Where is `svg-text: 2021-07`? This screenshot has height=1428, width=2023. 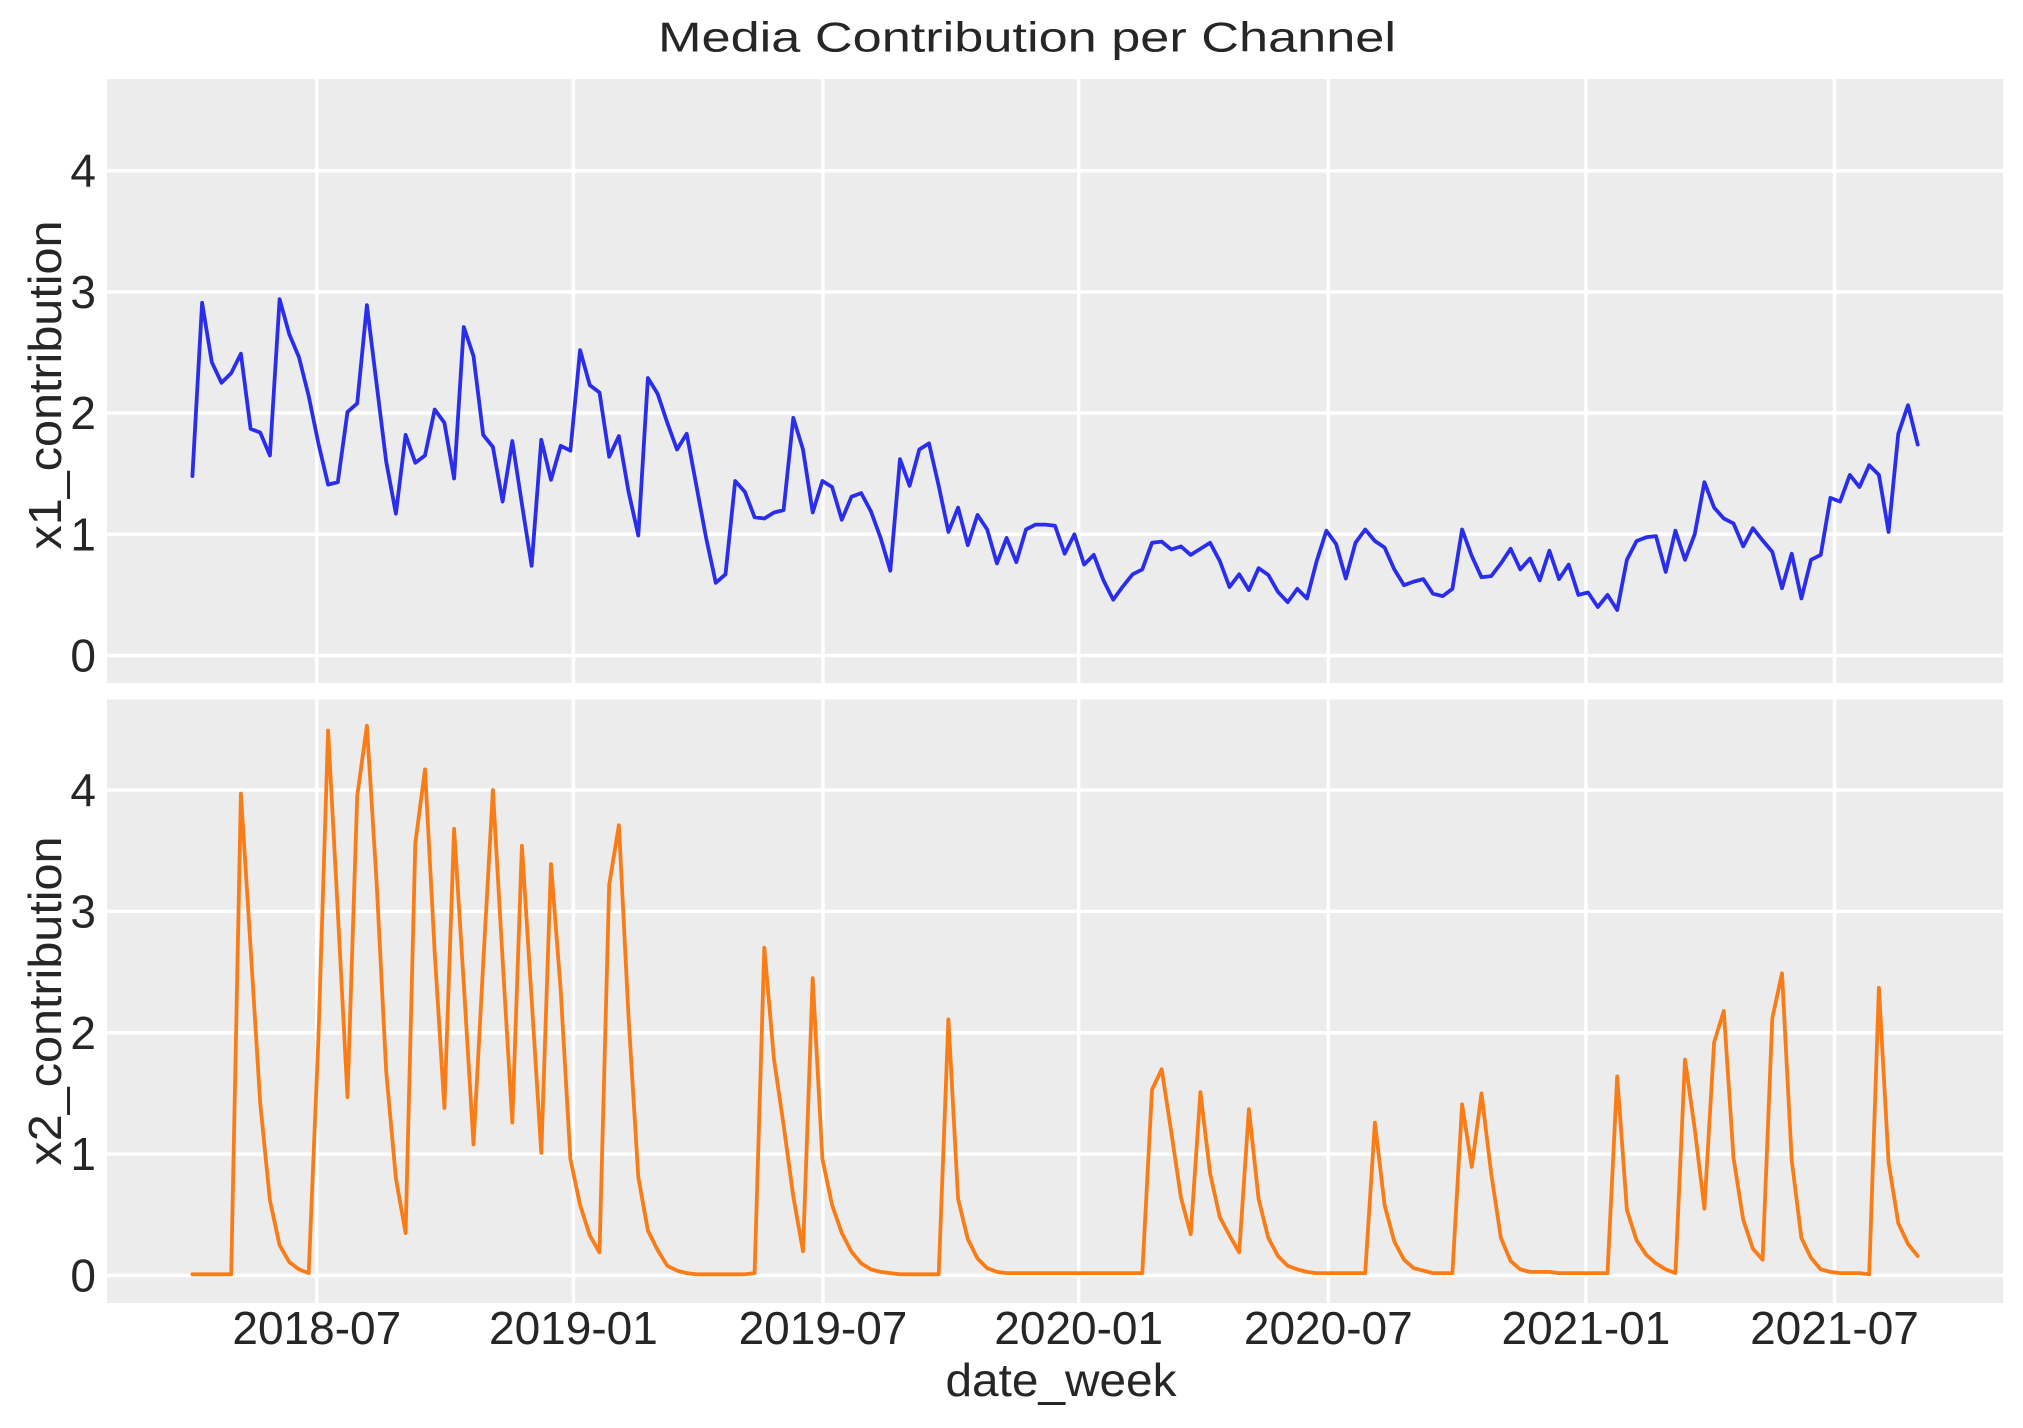
svg-text: 2021-07 is located at coordinates (1834, 1328).